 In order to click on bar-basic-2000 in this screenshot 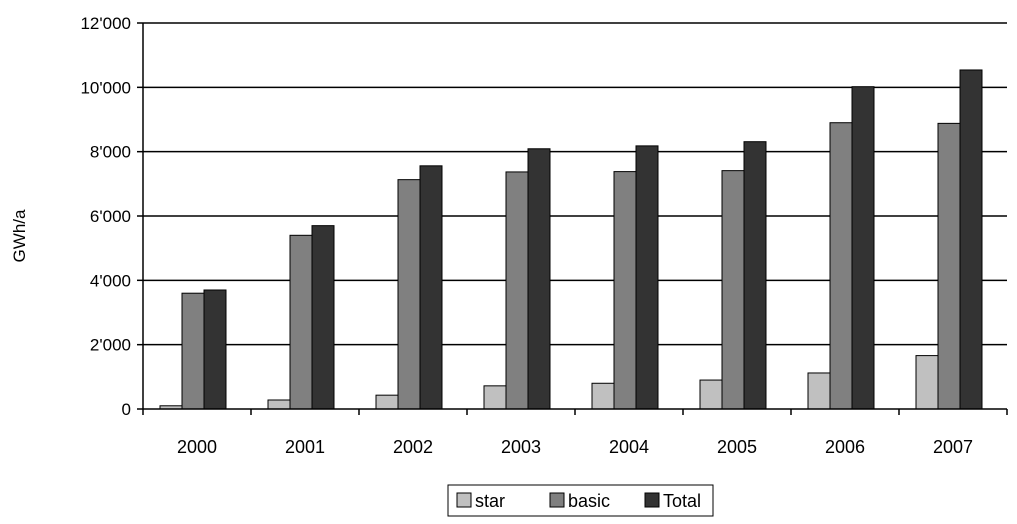, I will do `click(193, 351)`.